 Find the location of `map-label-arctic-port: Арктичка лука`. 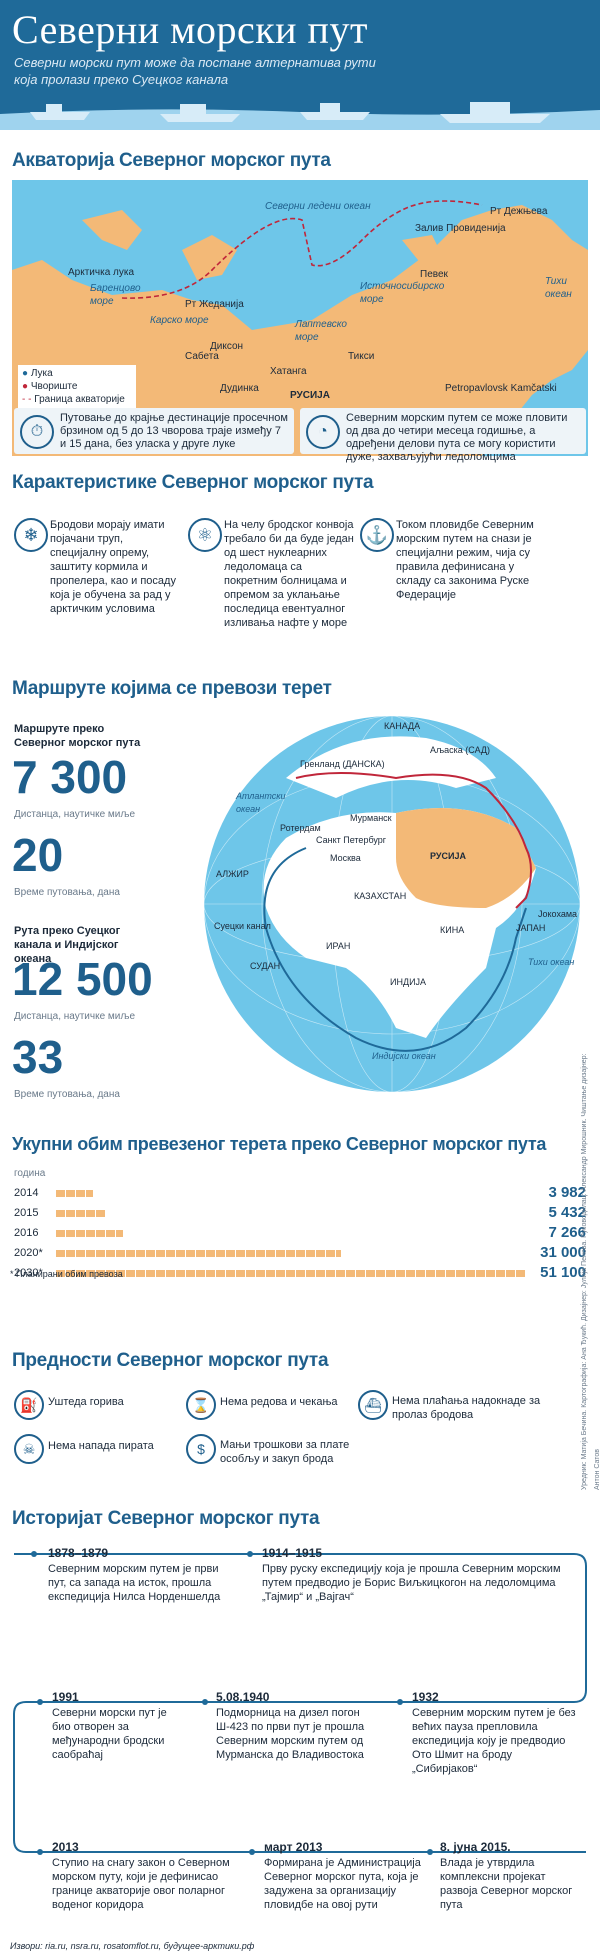

map-label-arctic-port: Арктичка лука is located at coordinates (101, 272).